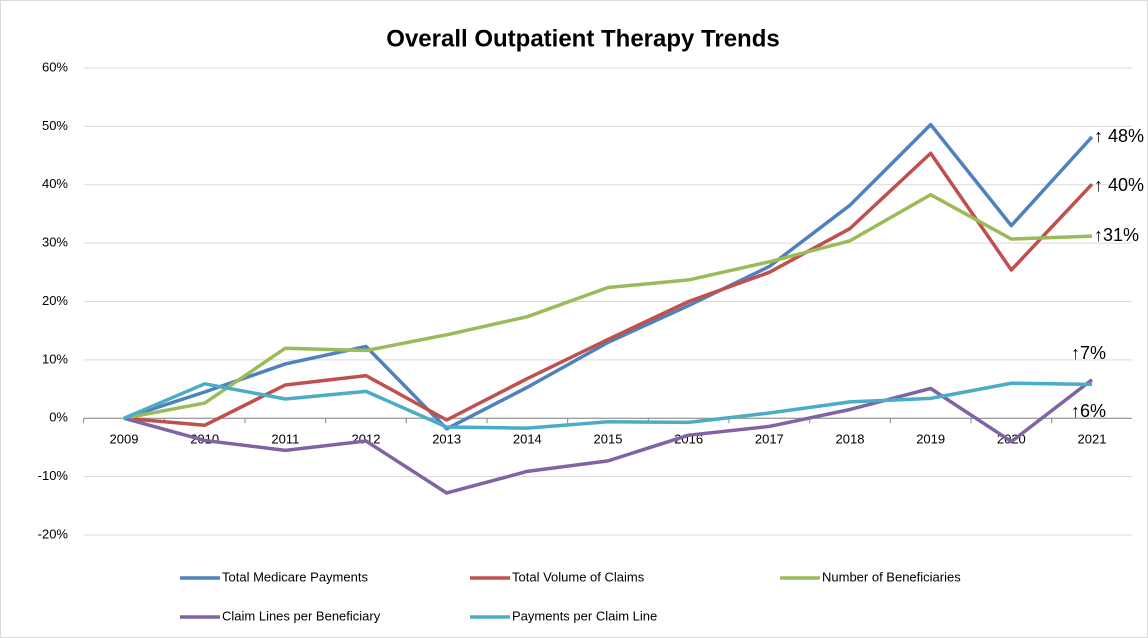 The height and width of the screenshot is (638, 1148). Describe the element at coordinates (446, 439) in the screenshot. I see `x-tick-label: 2013` at that location.